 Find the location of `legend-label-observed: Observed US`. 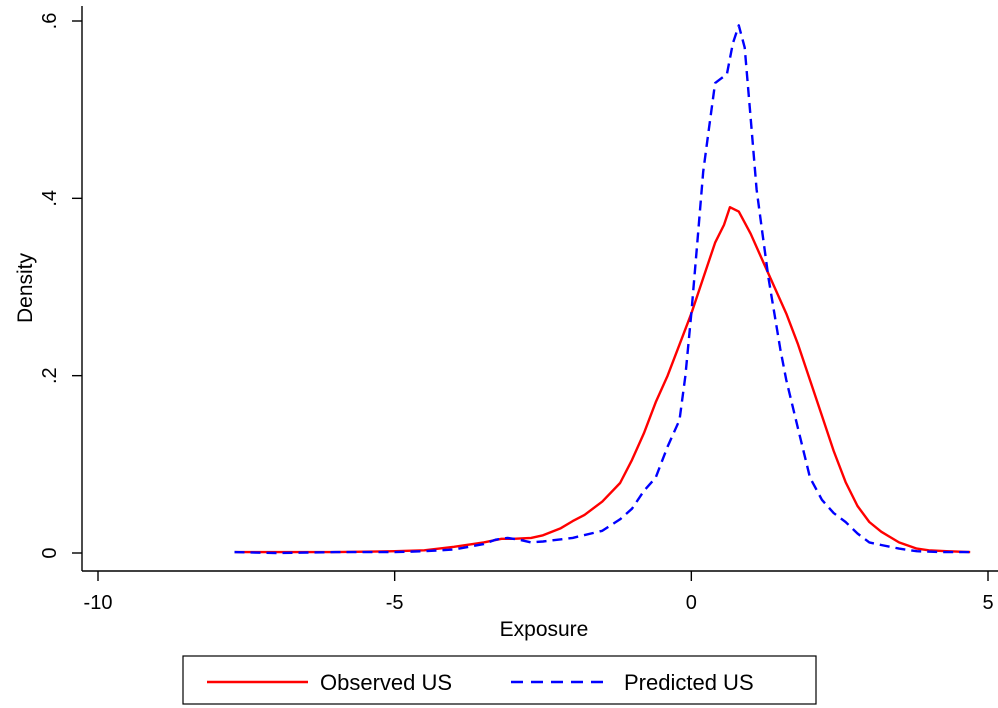

legend-label-observed: Observed US is located at coordinates (386, 682).